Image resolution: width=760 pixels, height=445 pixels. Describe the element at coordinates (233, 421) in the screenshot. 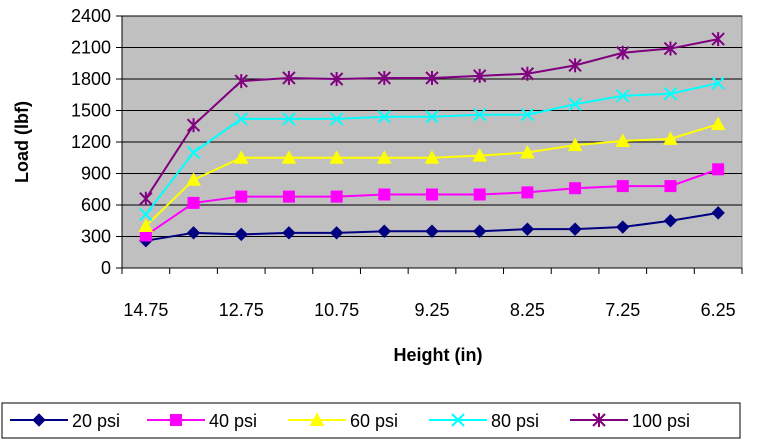

I see `legend-label: 40 psi` at that location.